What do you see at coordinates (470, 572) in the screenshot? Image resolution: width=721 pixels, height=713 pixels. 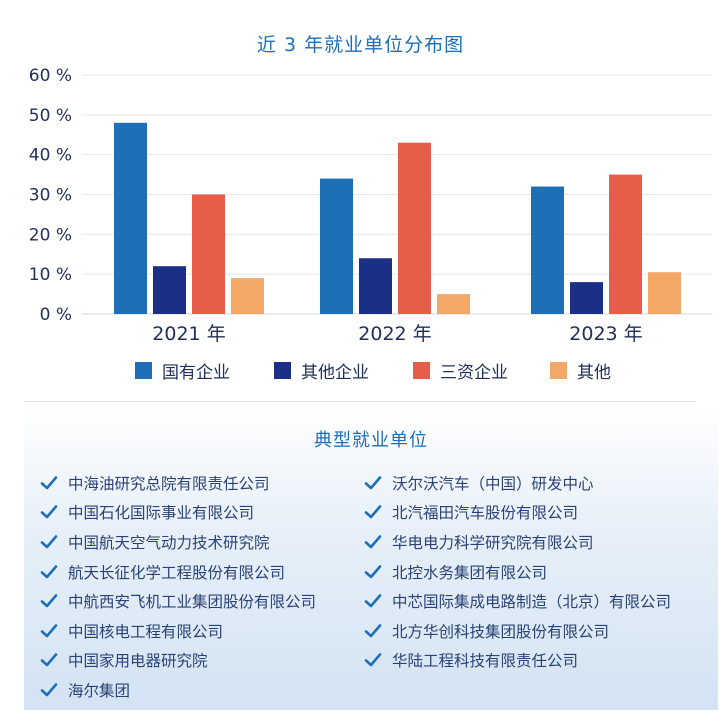 I see `employer-name: 北控水务集团有限公司` at bounding box center [470, 572].